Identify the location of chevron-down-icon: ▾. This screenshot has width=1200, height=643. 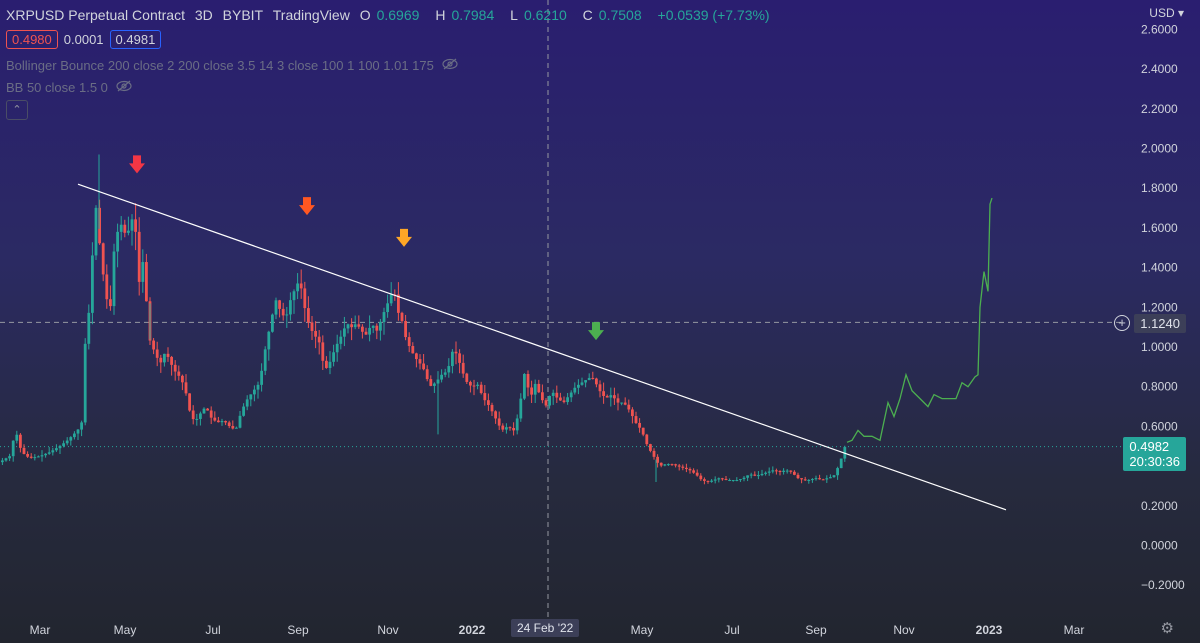
(1180, 13).